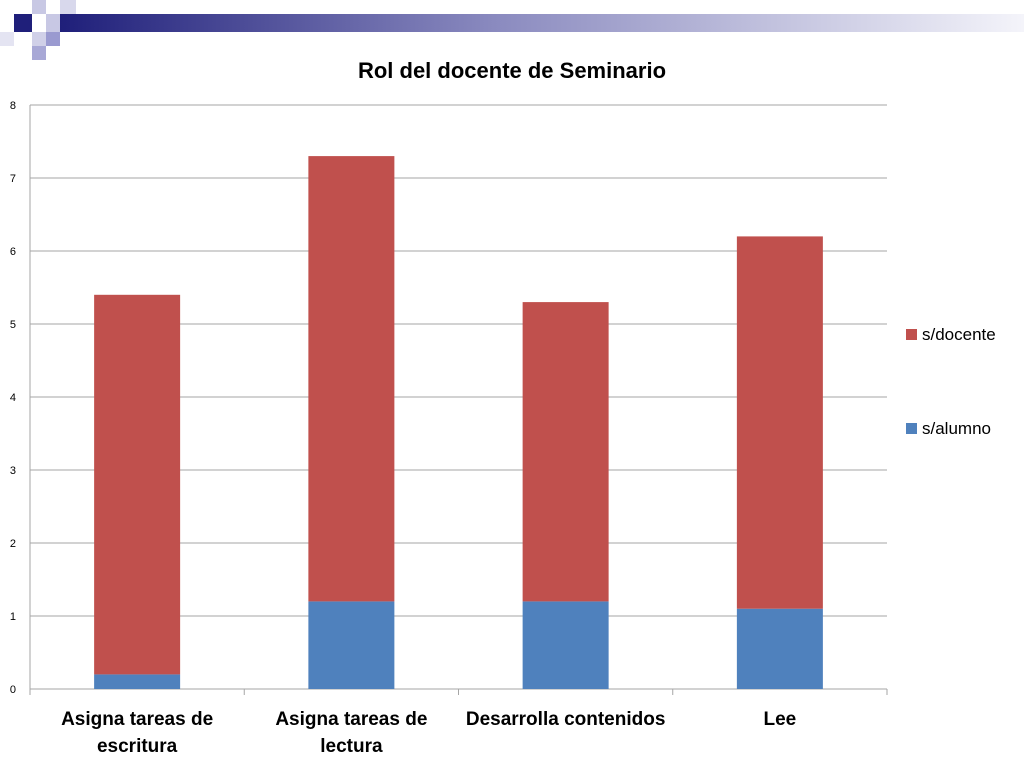 The image size is (1024, 768). Describe the element at coordinates (13, 398) in the screenshot. I see `y-tick-label: 4` at that location.